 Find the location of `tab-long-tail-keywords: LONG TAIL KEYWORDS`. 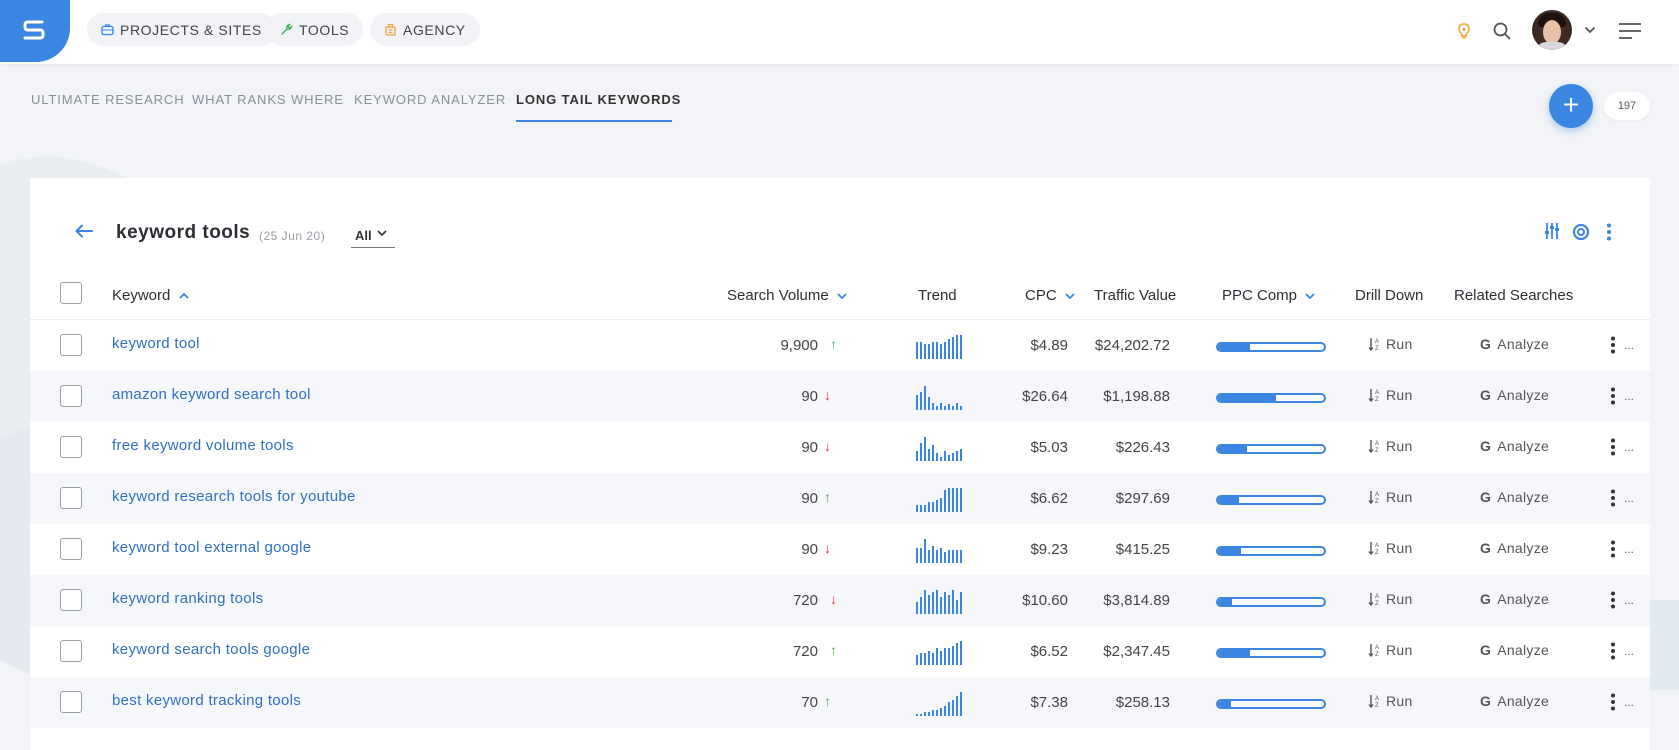

tab-long-tail-keywords: LONG TAIL KEYWORDS is located at coordinates (599, 99).